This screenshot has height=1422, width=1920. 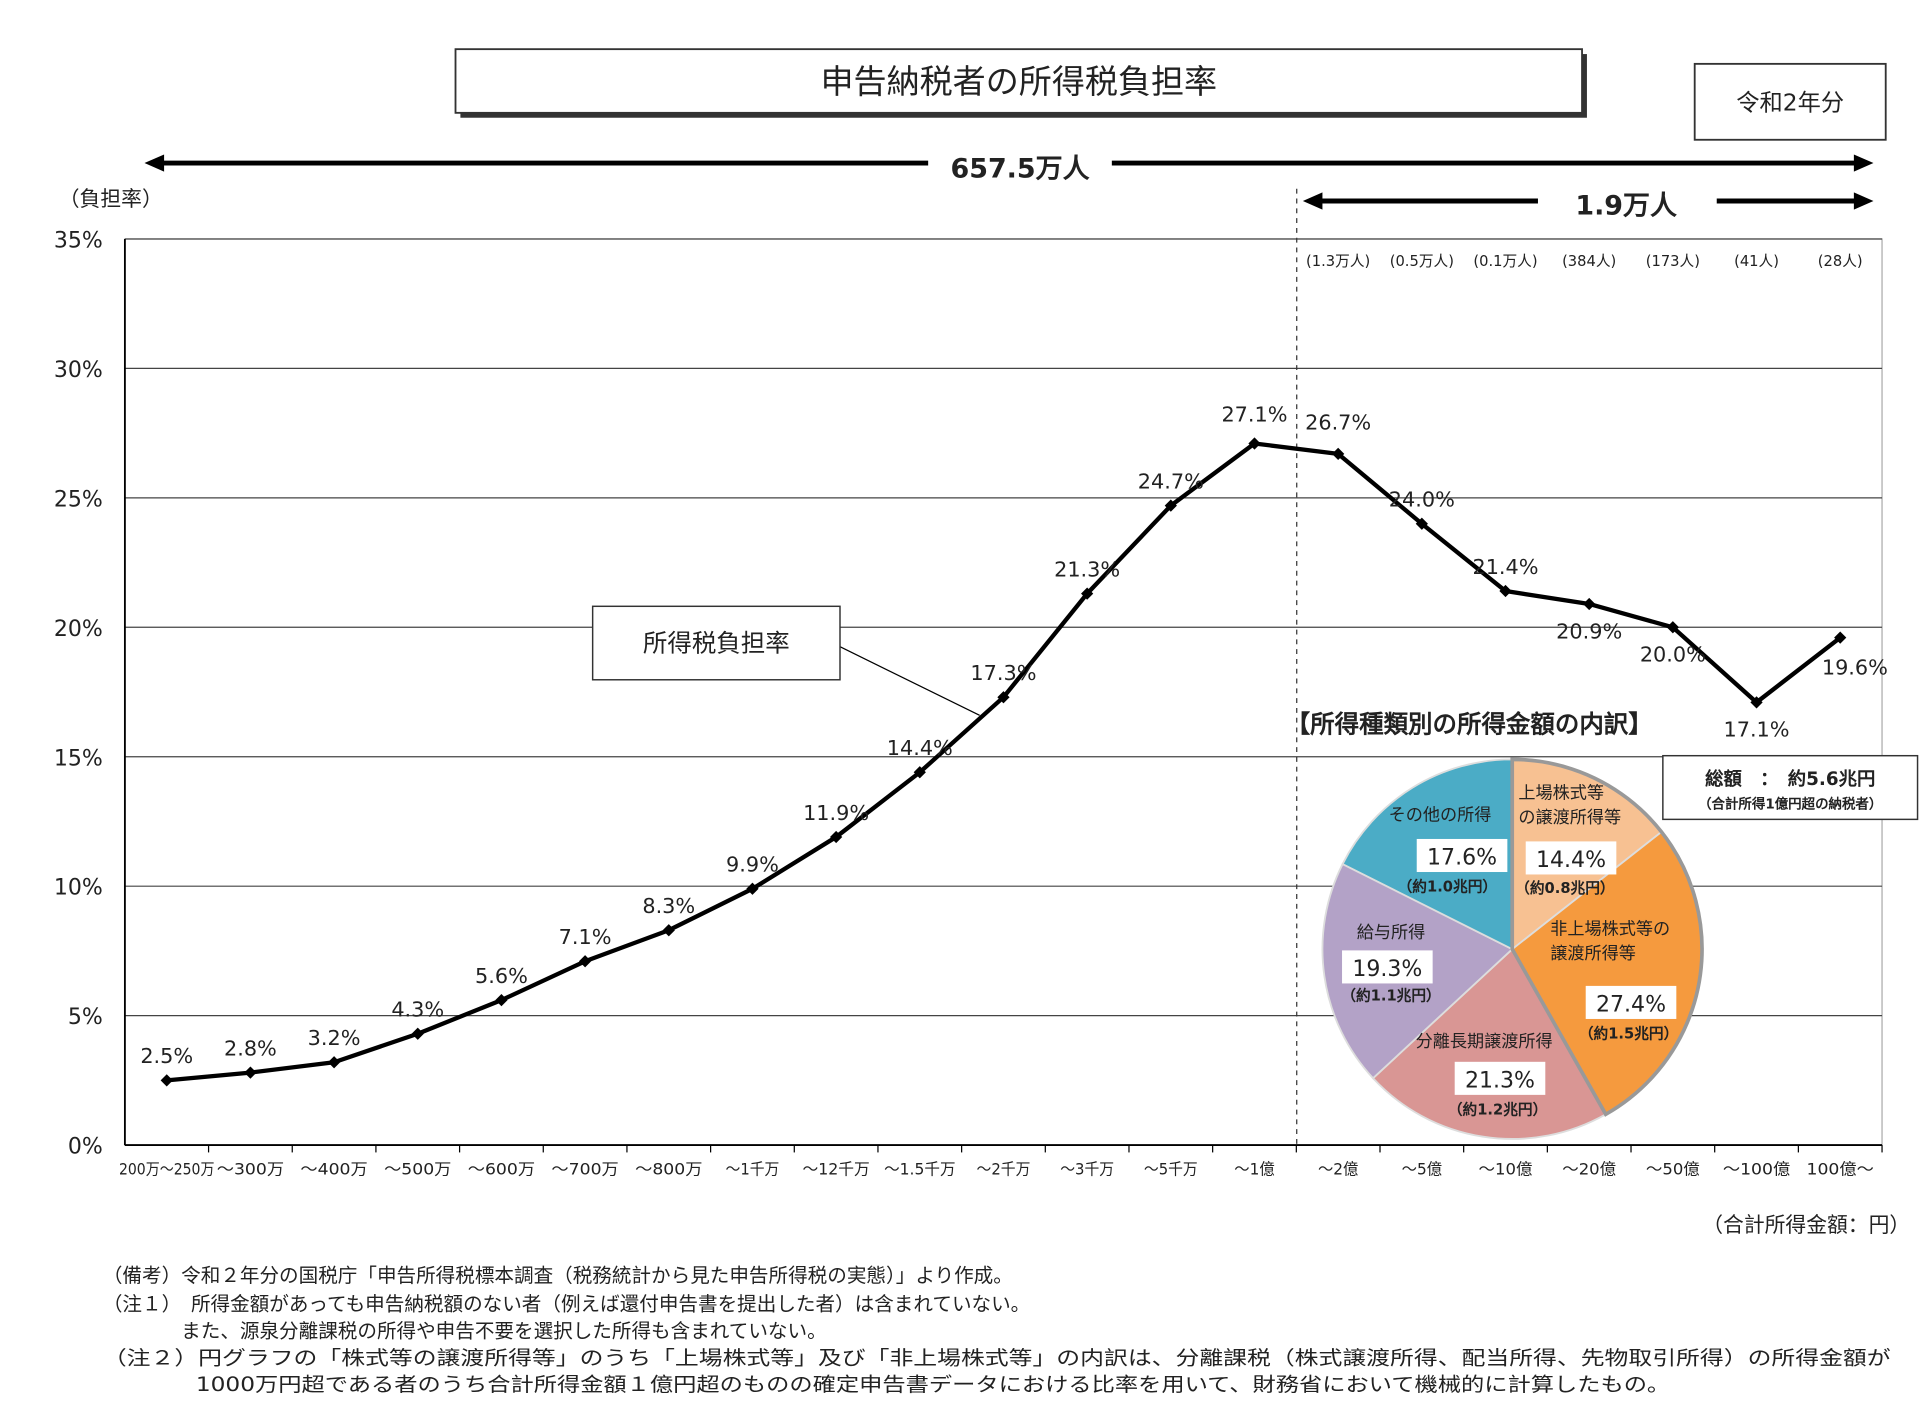 I want to click on pie-amount-label: （約0.8兆円）, so click(x=1564, y=888).